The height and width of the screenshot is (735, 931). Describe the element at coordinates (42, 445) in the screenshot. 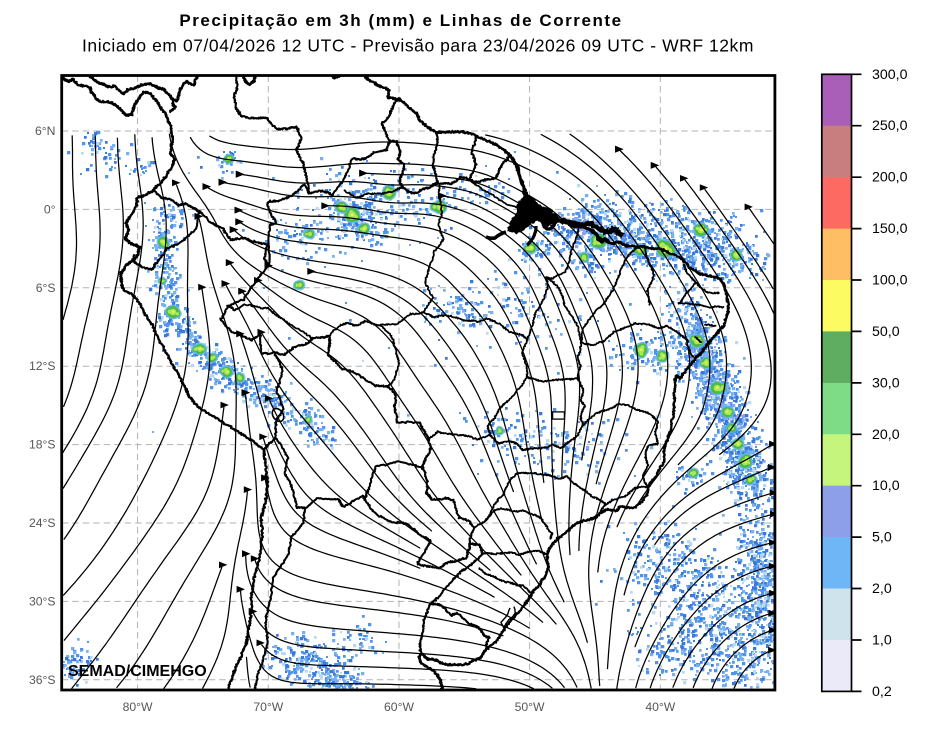

I see `svg-text: 18°S` at that location.